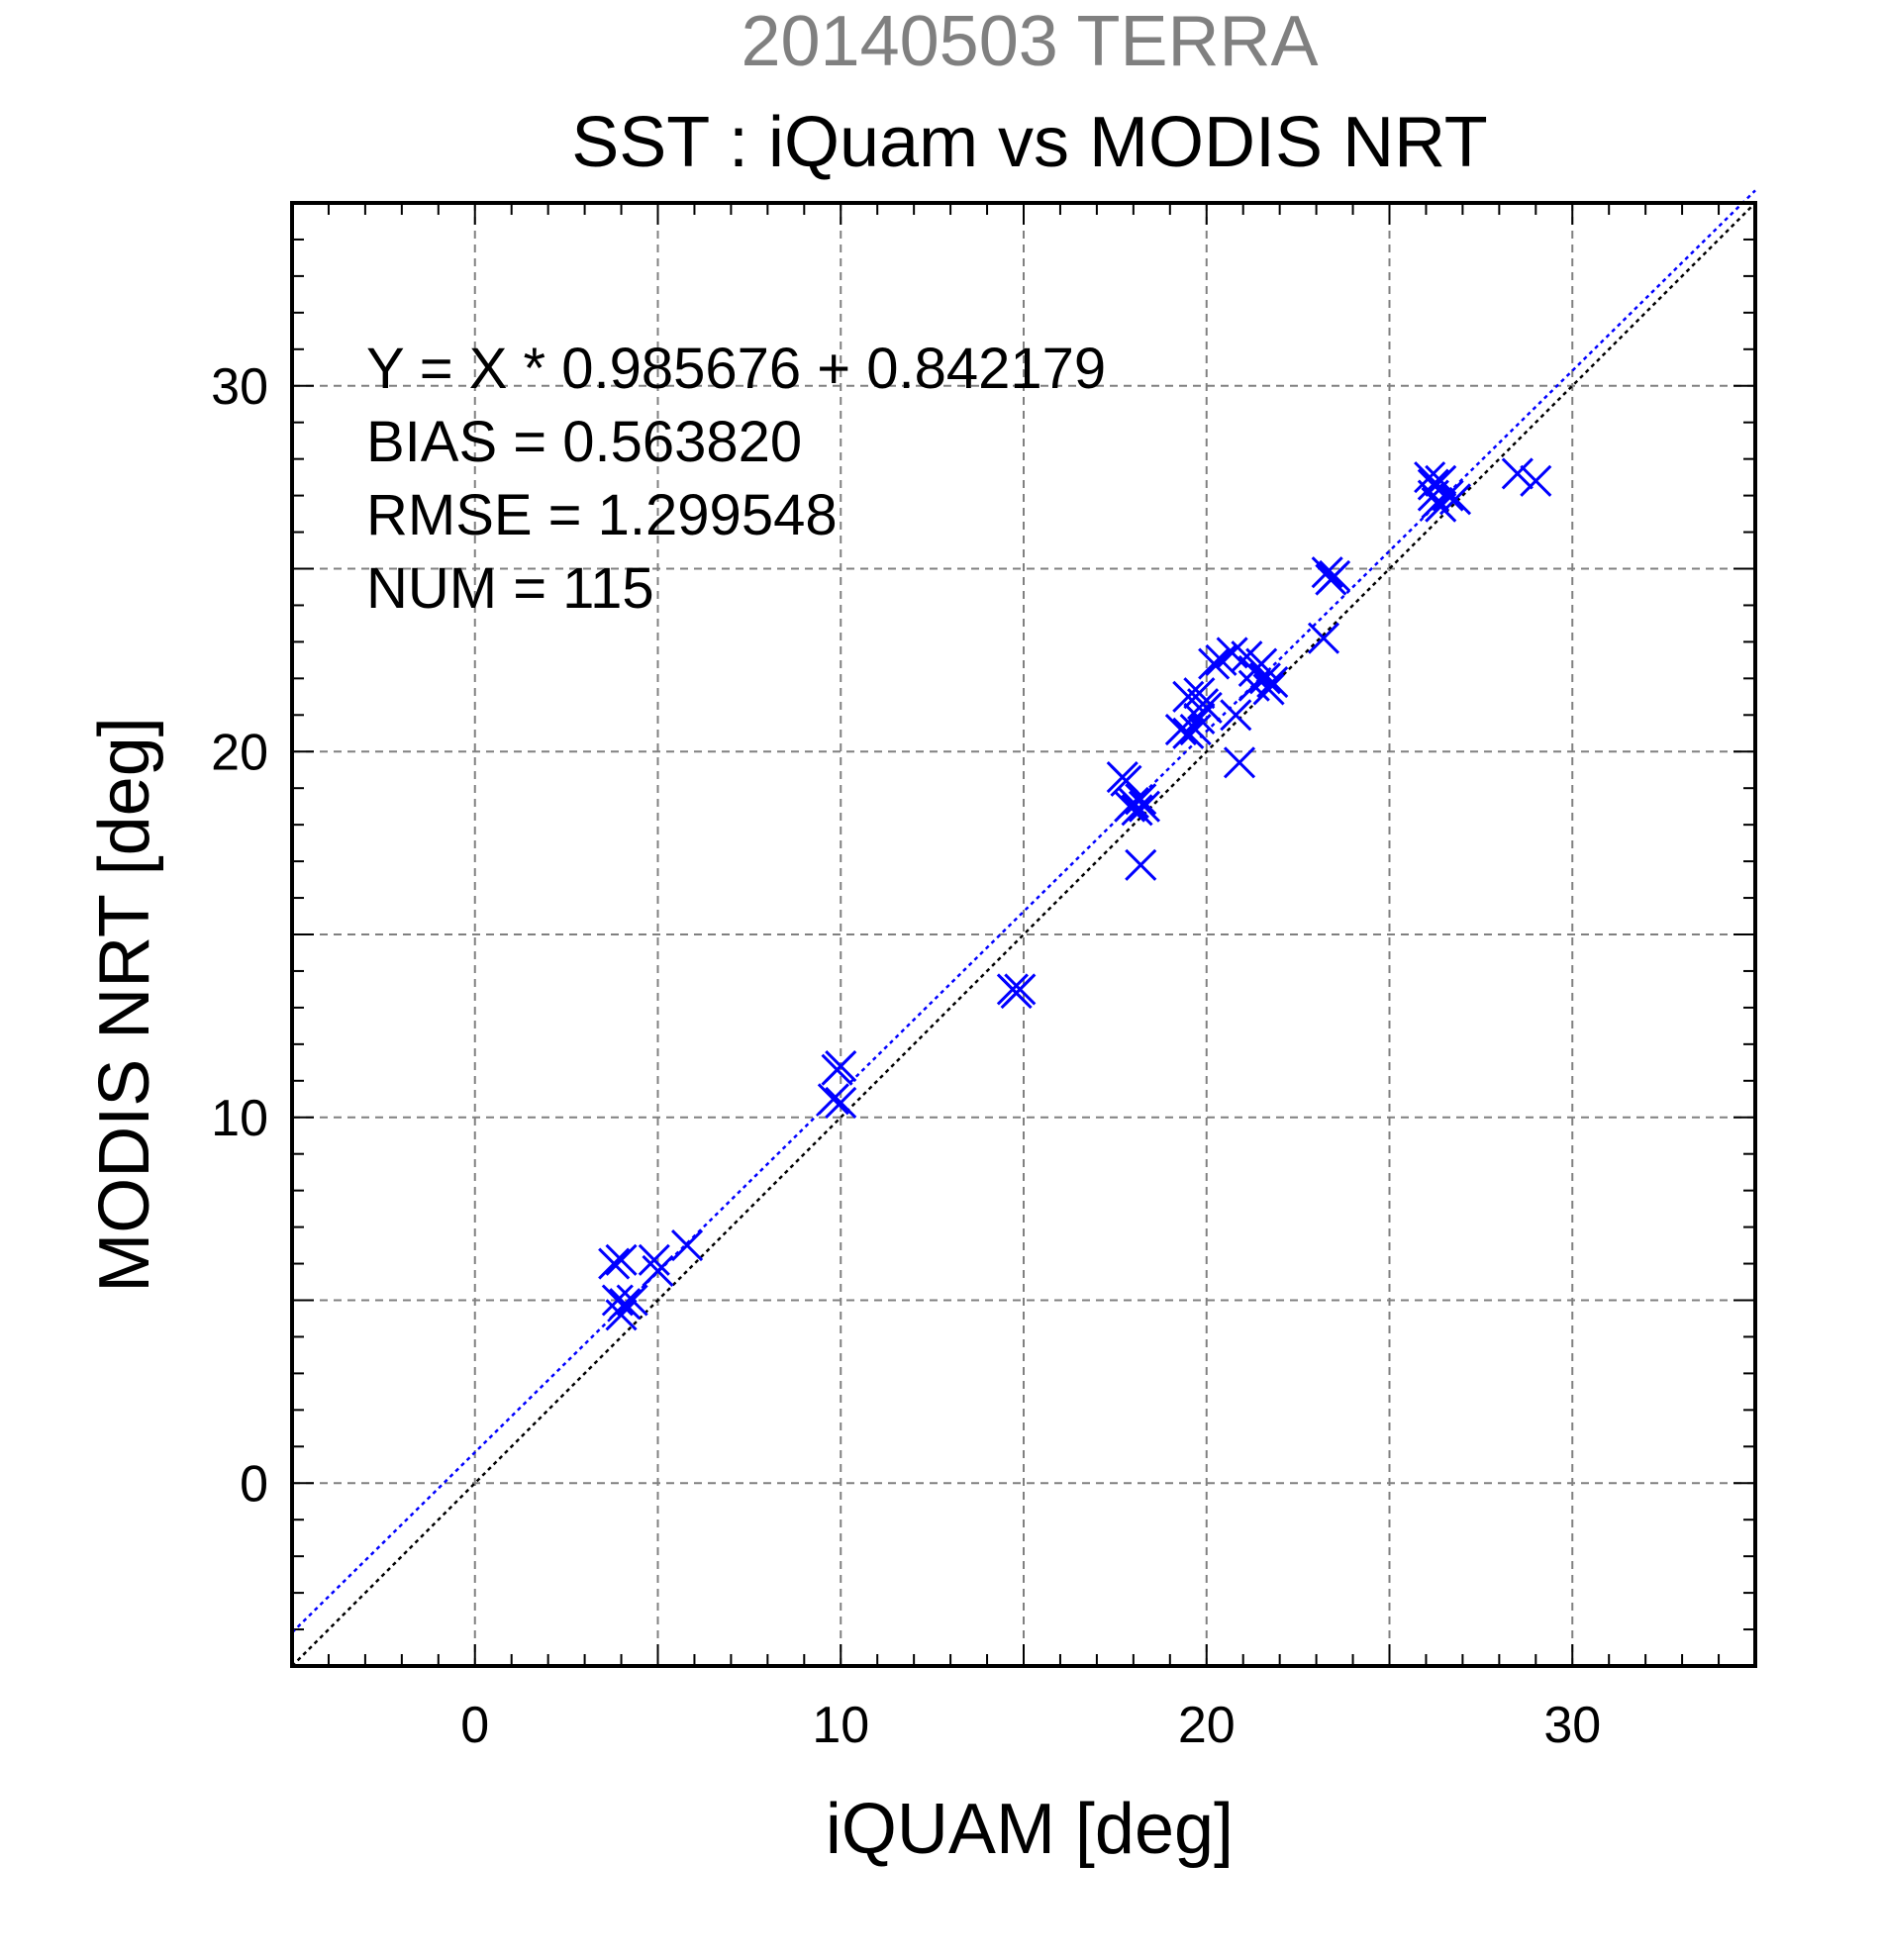  What do you see at coordinates (841, 1725) in the screenshot?
I see `x-tick-label: 10` at bounding box center [841, 1725].